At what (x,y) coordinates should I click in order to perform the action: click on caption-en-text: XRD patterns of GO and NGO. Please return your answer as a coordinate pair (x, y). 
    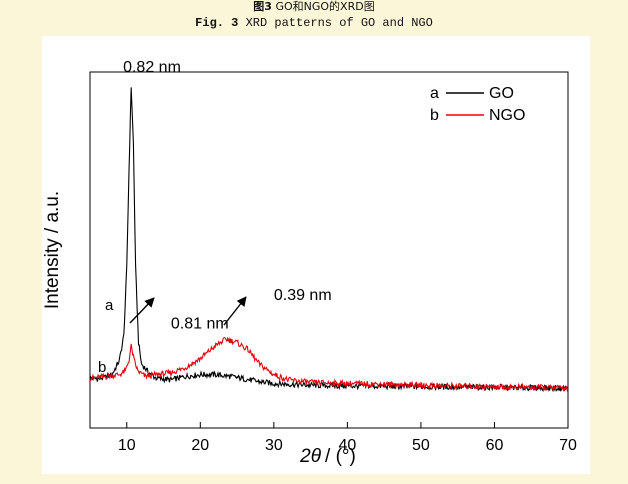
    Looking at the image, I should click on (339, 23).